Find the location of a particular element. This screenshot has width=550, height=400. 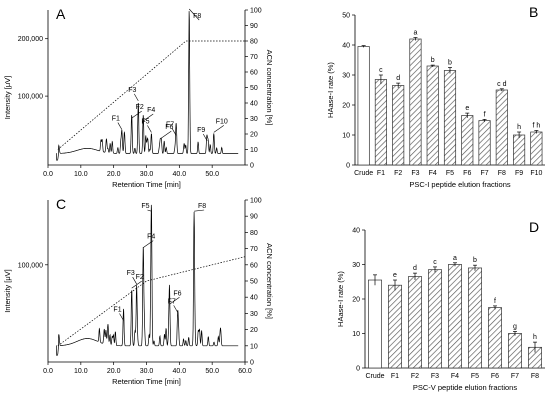

peak-label: F10 is located at coordinates (222, 121).